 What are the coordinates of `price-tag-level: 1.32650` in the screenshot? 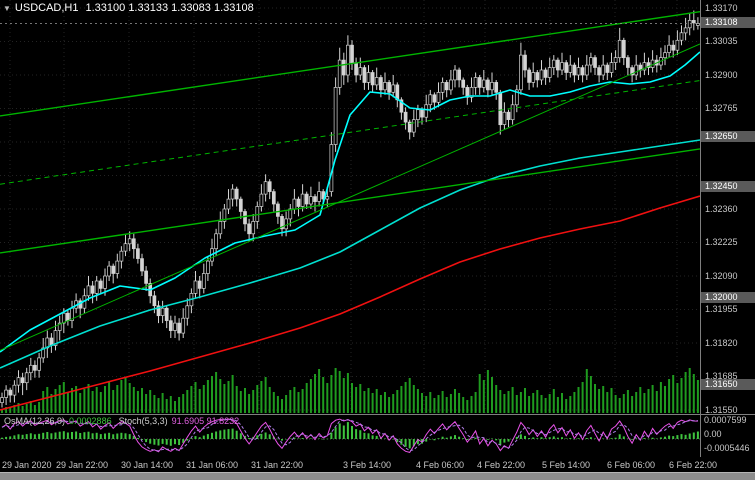 It's located at (728, 137).